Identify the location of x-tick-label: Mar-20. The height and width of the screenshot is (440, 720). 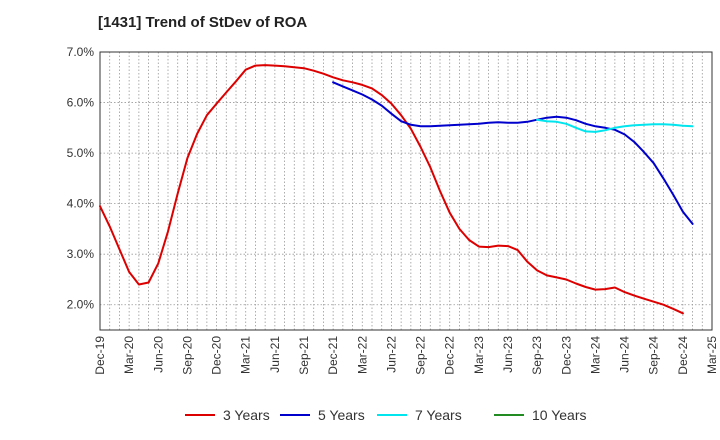
(129, 355).